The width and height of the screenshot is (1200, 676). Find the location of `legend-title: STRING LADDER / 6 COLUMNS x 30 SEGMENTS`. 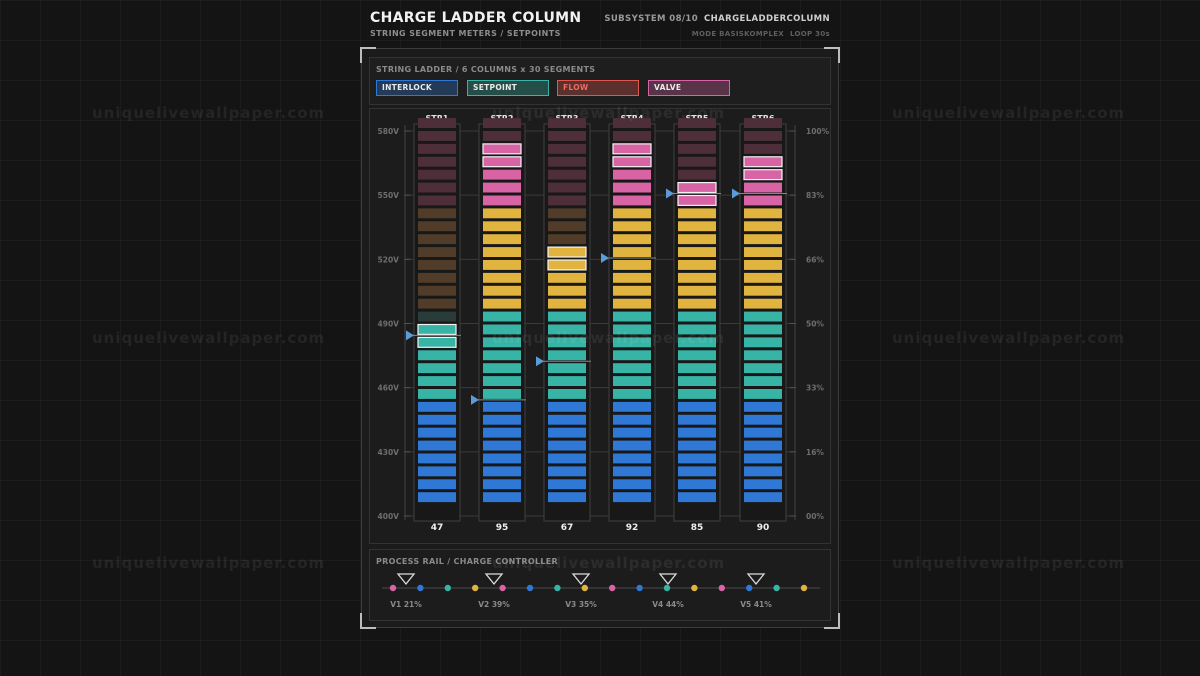

legend-title: STRING LADDER / 6 COLUMNS x 30 SEGMENTS is located at coordinates (486, 69).